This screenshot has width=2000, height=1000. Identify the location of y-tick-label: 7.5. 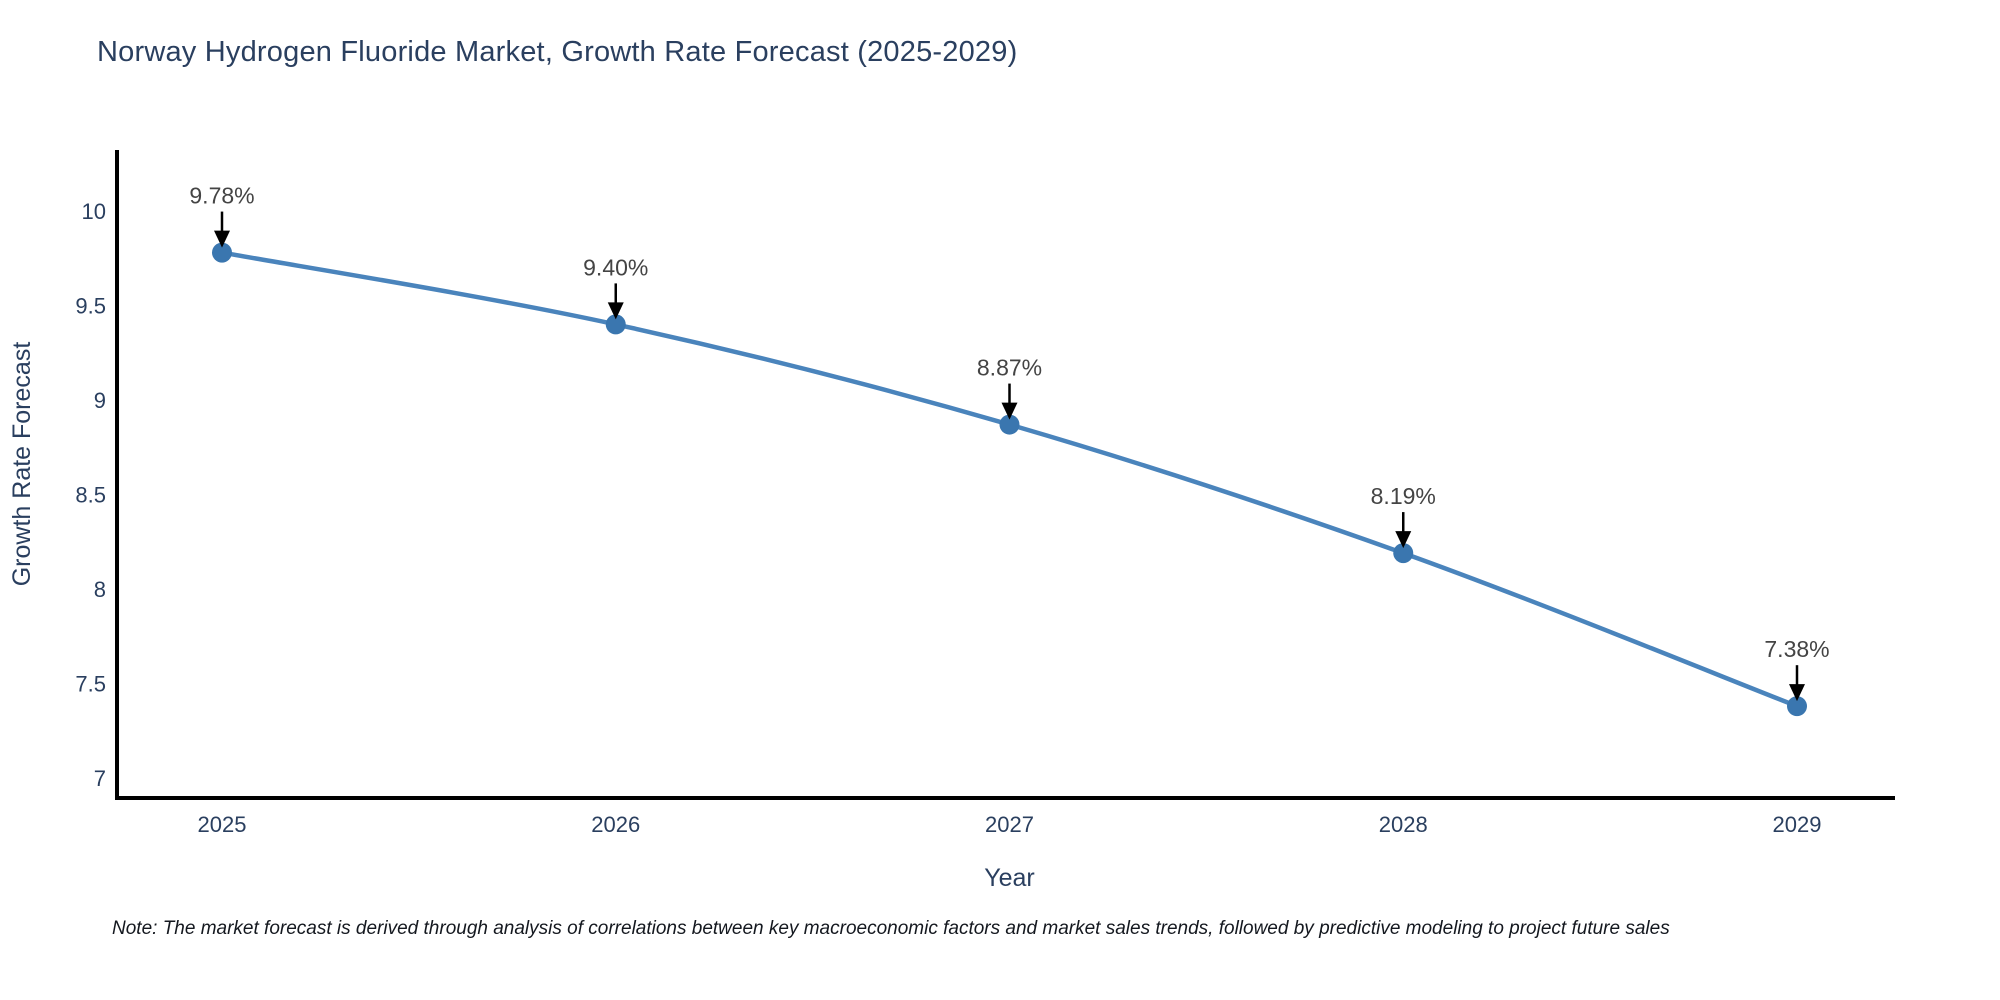
(90, 684).